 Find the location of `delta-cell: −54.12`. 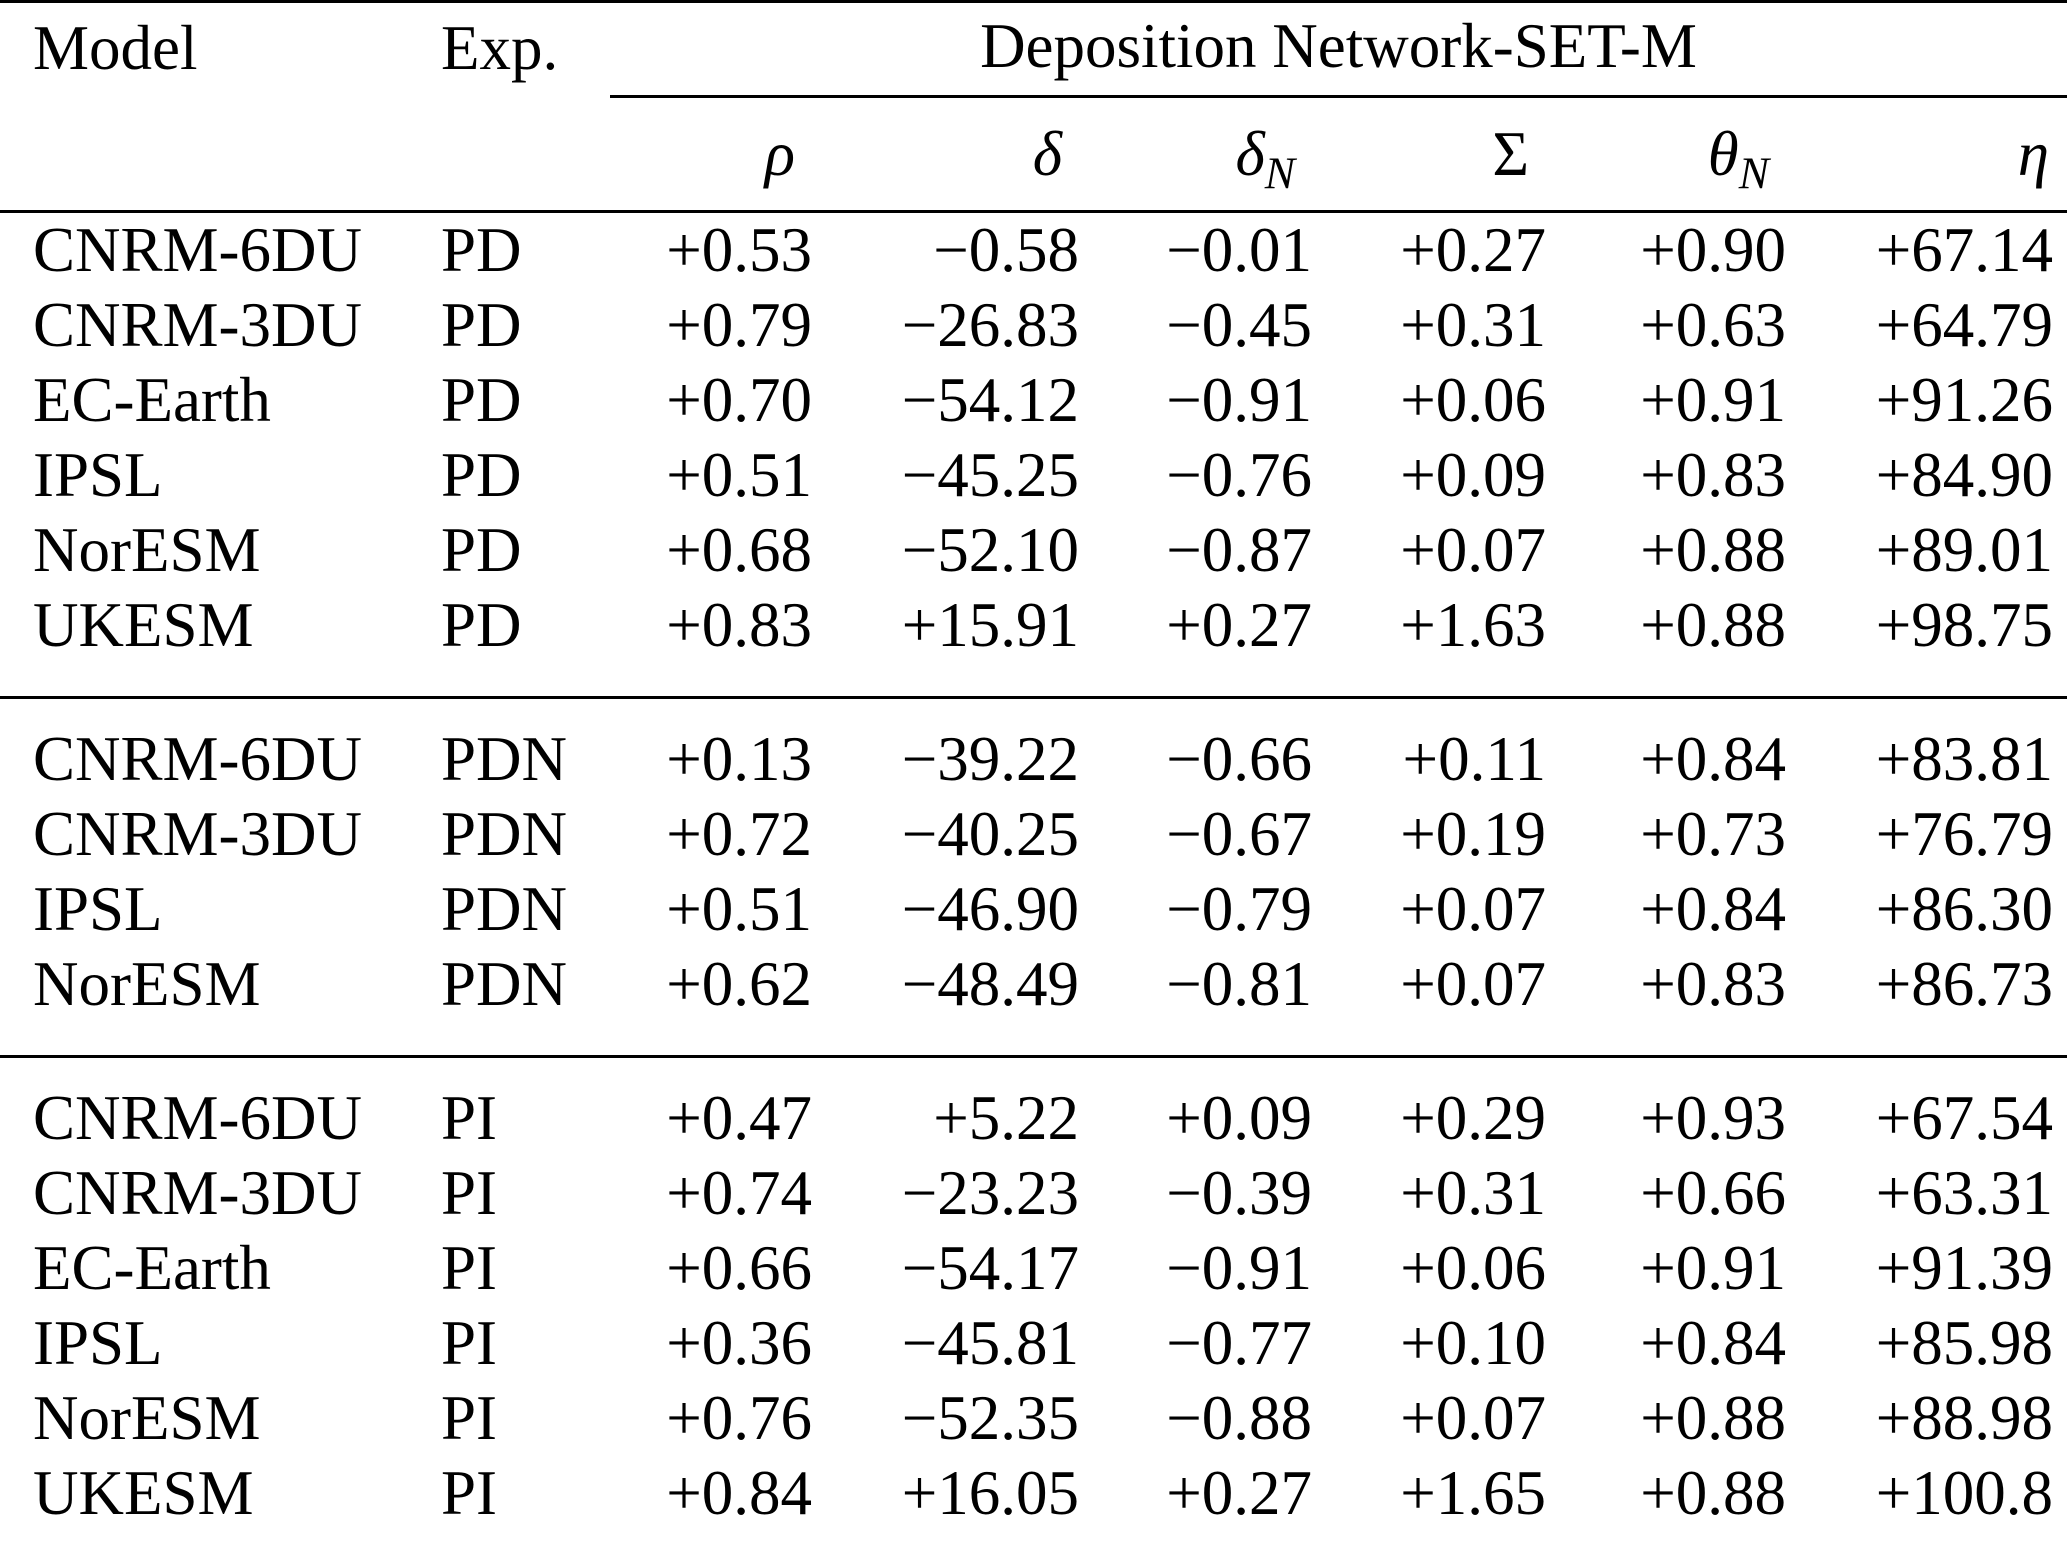

delta-cell: −54.12 is located at coordinates (990, 400).